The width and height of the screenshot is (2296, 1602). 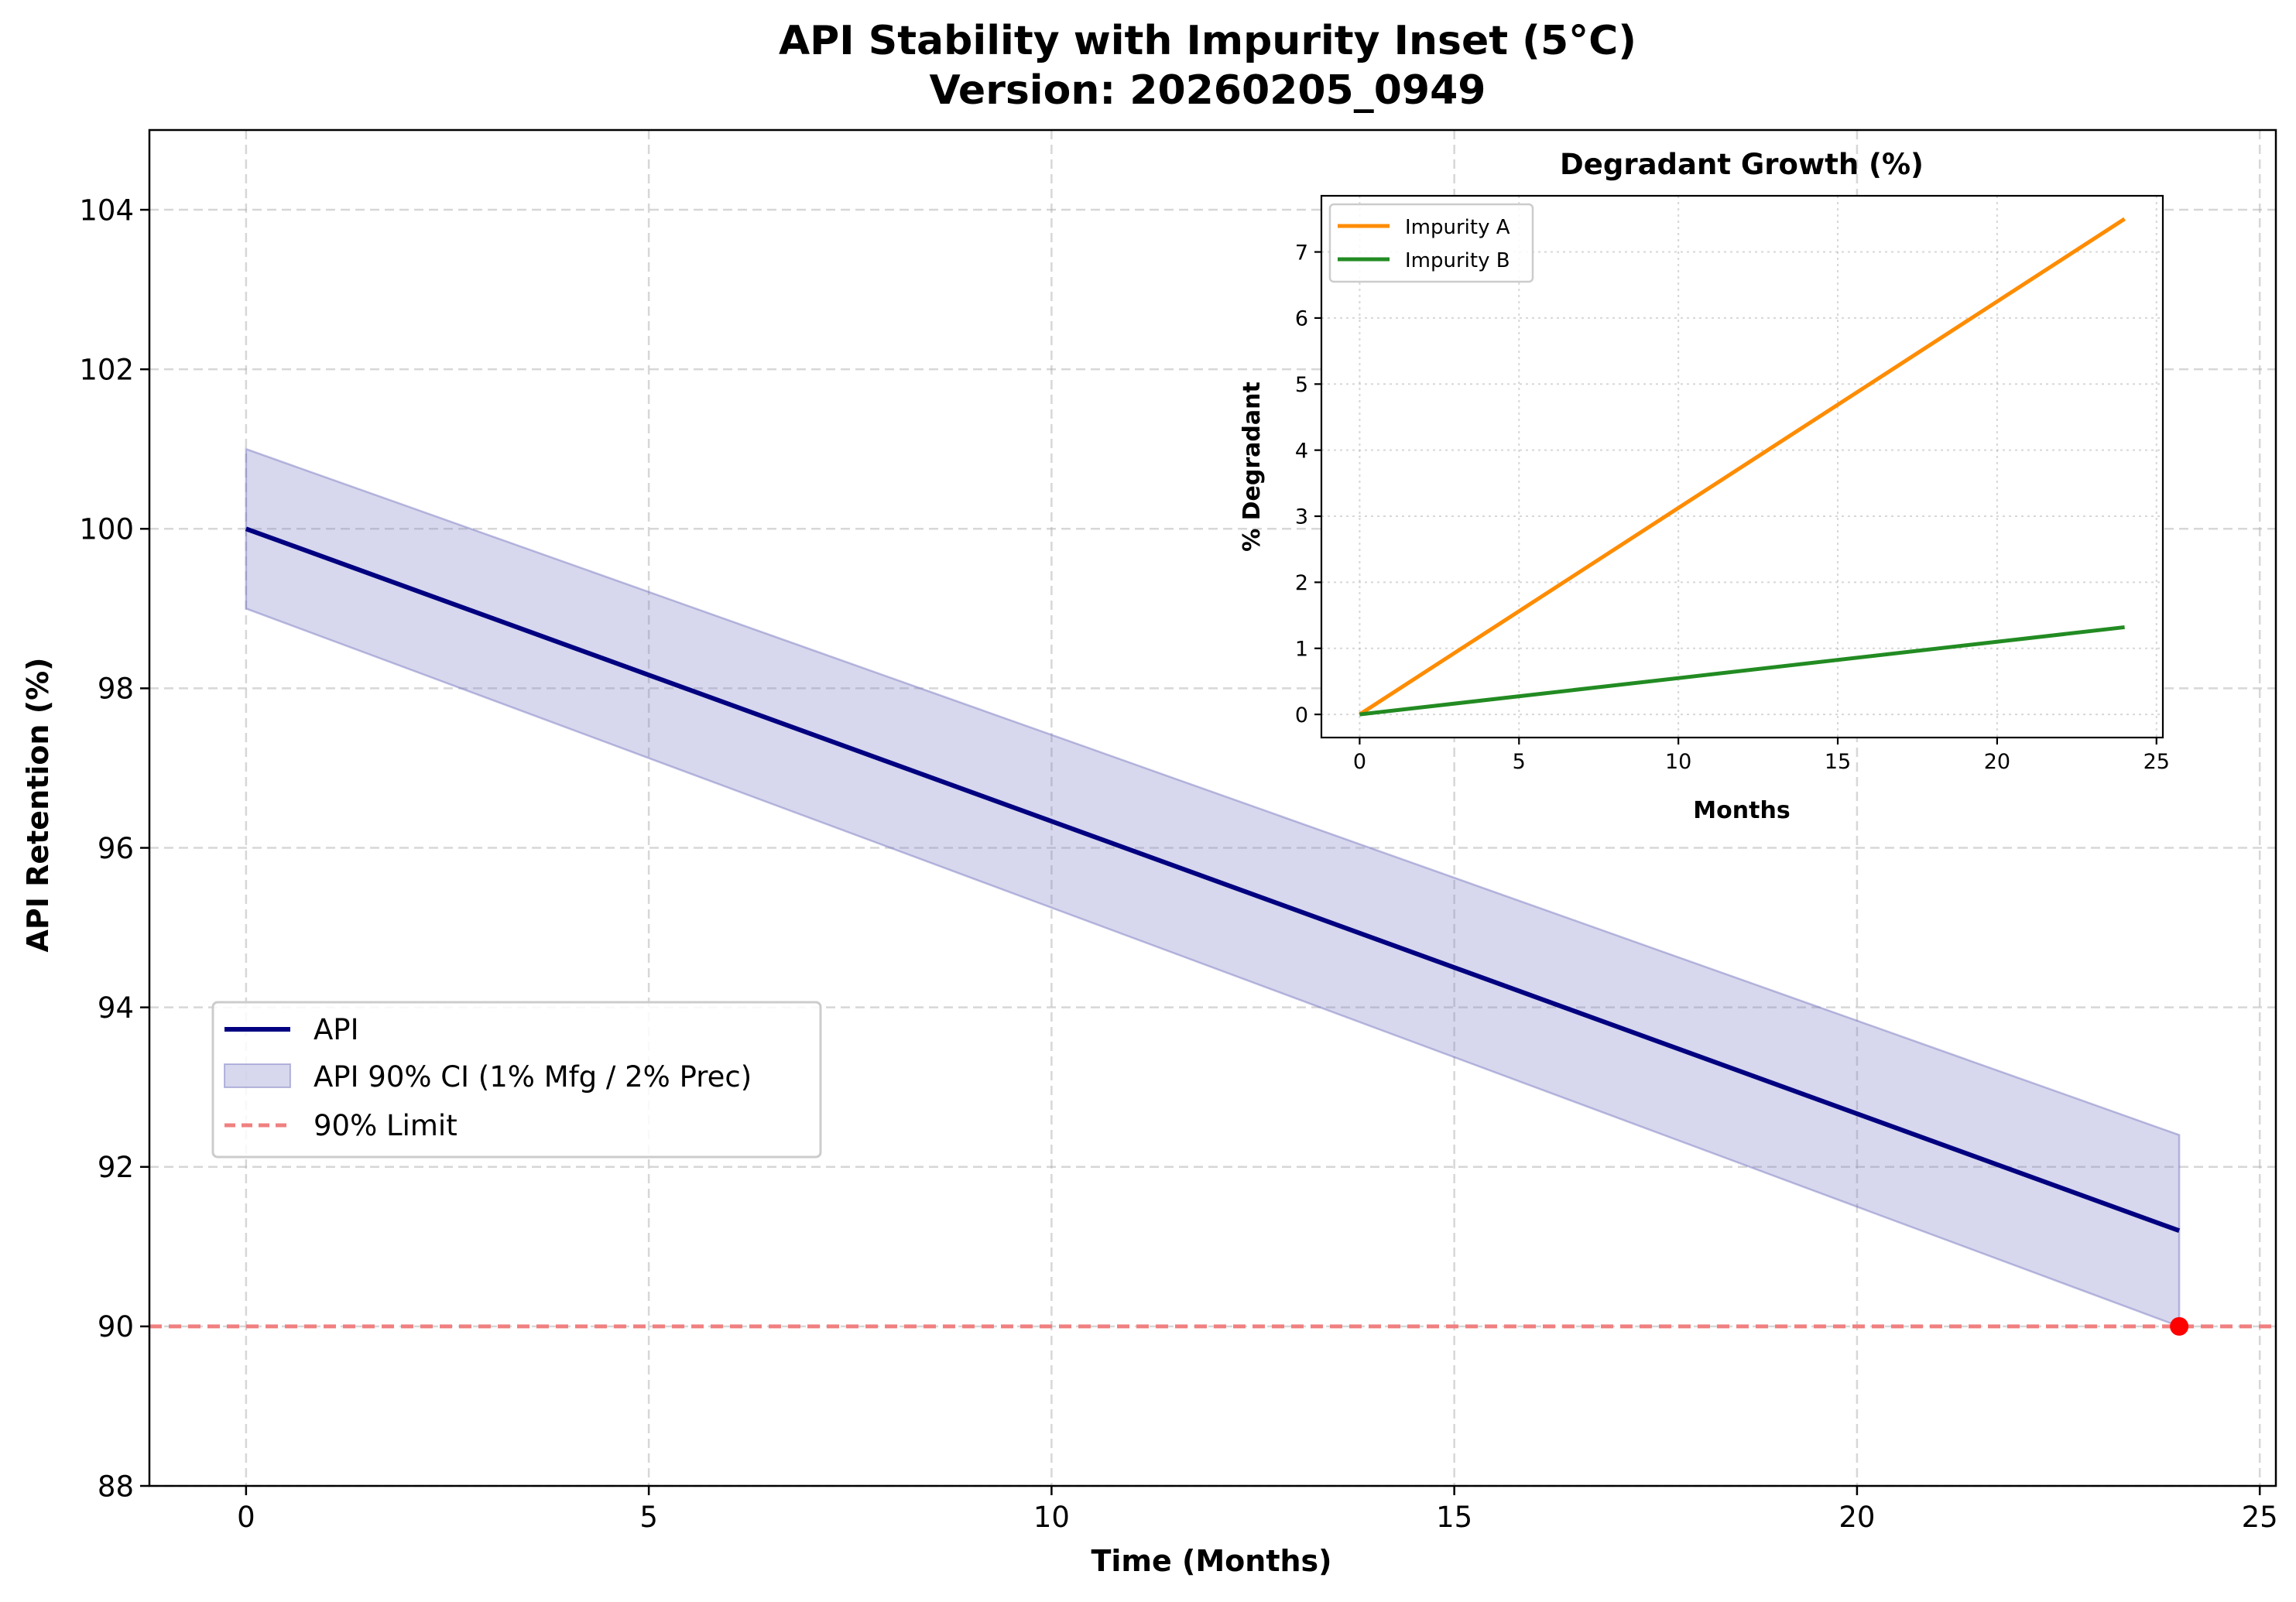 I want to click on y-tick-label: 96, so click(x=116, y=848).